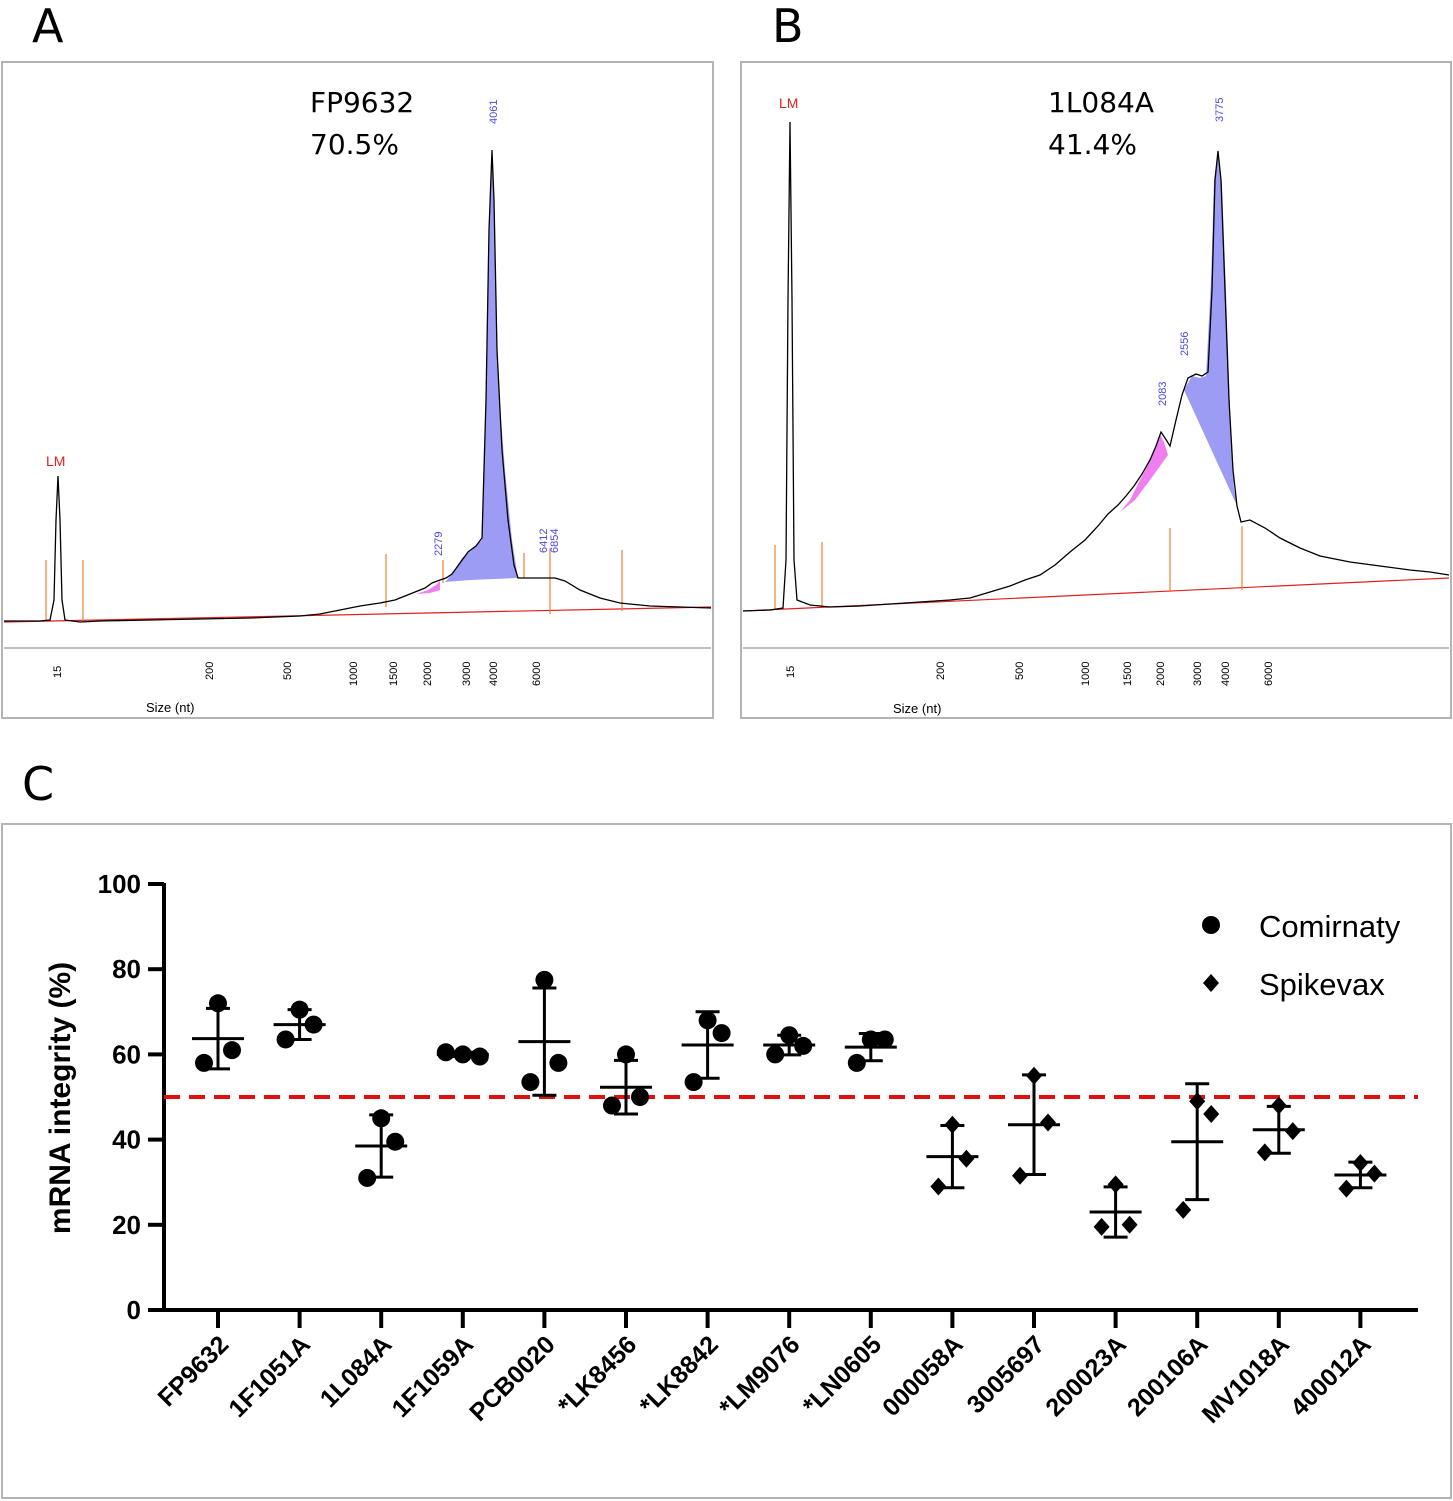  I want to click on y-ticks: 0 20 40 60 80 100, so click(131, 1097).